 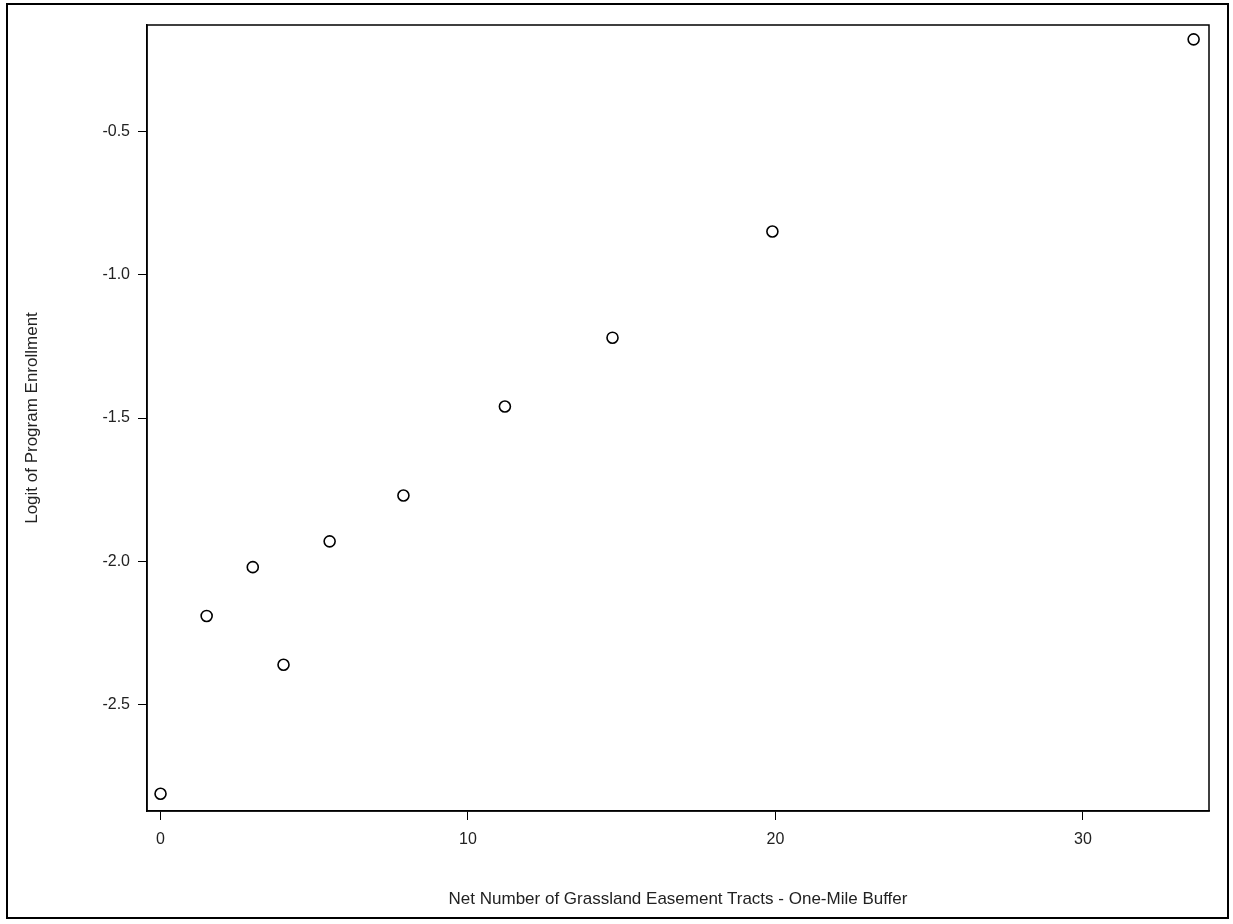 What do you see at coordinates (161, 839) in the screenshot?
I see `x-tick-label: 0` at bounding box center [161, 839].